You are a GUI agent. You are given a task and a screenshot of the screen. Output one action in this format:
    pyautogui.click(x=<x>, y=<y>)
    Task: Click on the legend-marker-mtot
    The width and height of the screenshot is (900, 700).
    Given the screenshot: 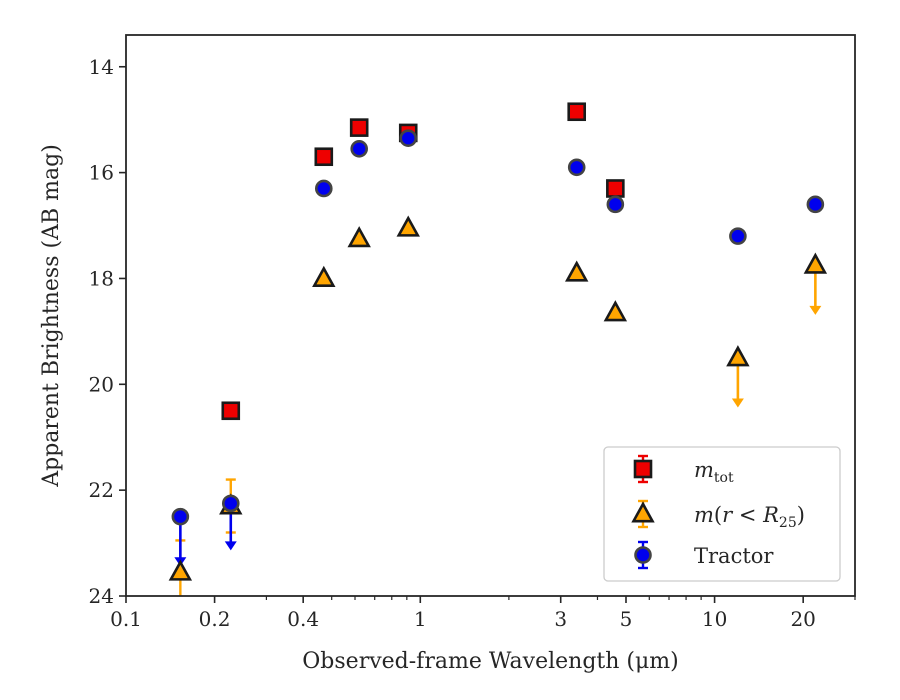 What is the action you would take?
    pyautogui.click(x=643, y=469)
    